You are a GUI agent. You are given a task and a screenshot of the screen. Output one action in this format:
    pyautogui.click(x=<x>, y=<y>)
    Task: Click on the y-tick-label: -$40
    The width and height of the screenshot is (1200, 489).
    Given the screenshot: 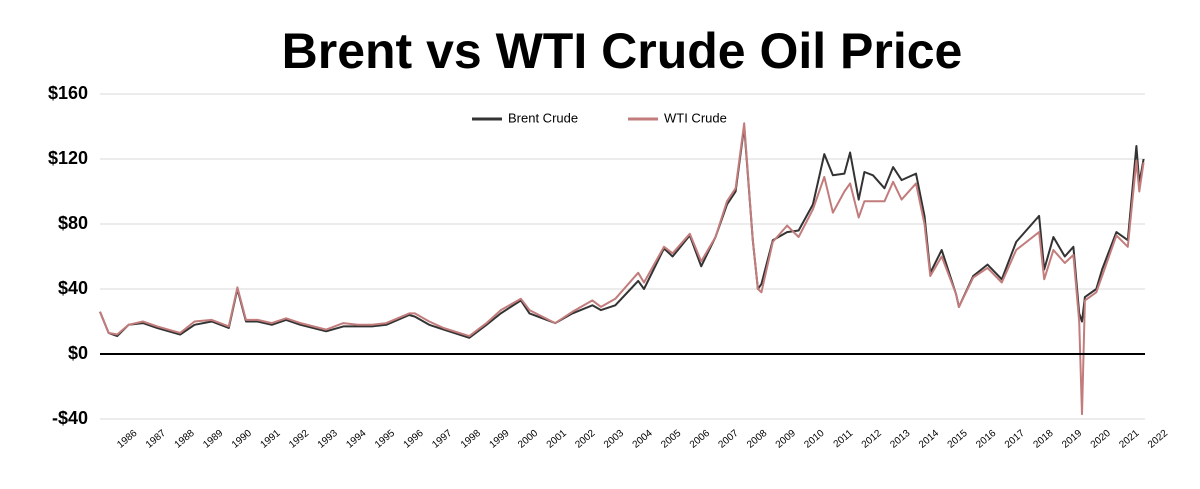 What is the action you would take?
    pyautogui.click(x=70, y=418)
    